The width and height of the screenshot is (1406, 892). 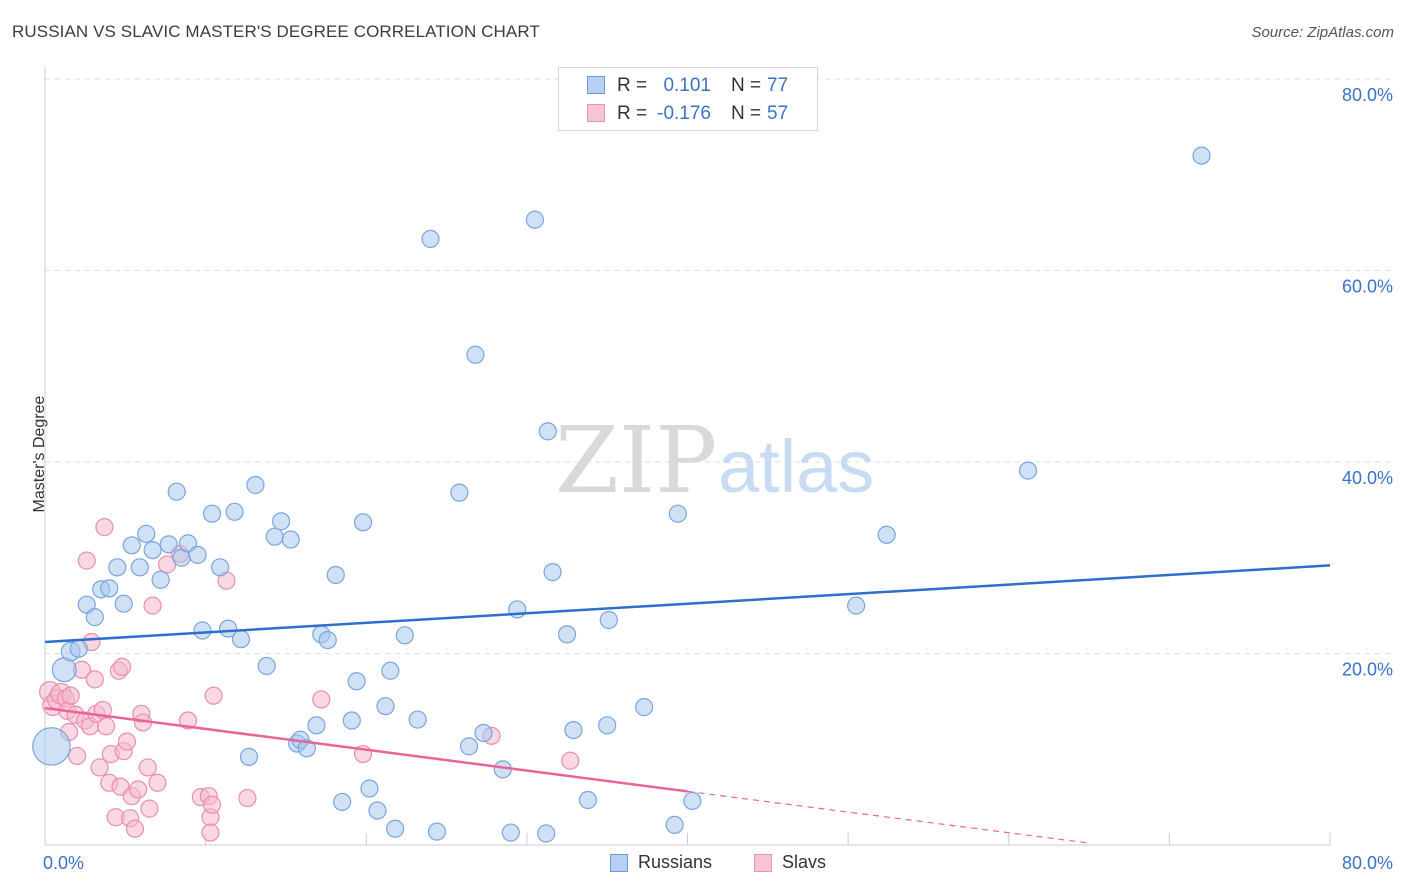 What do you see at coordinates (796, 466) in the screenshot?
I see `watermark-atlas: atlas` at bounding box center [796, 466].